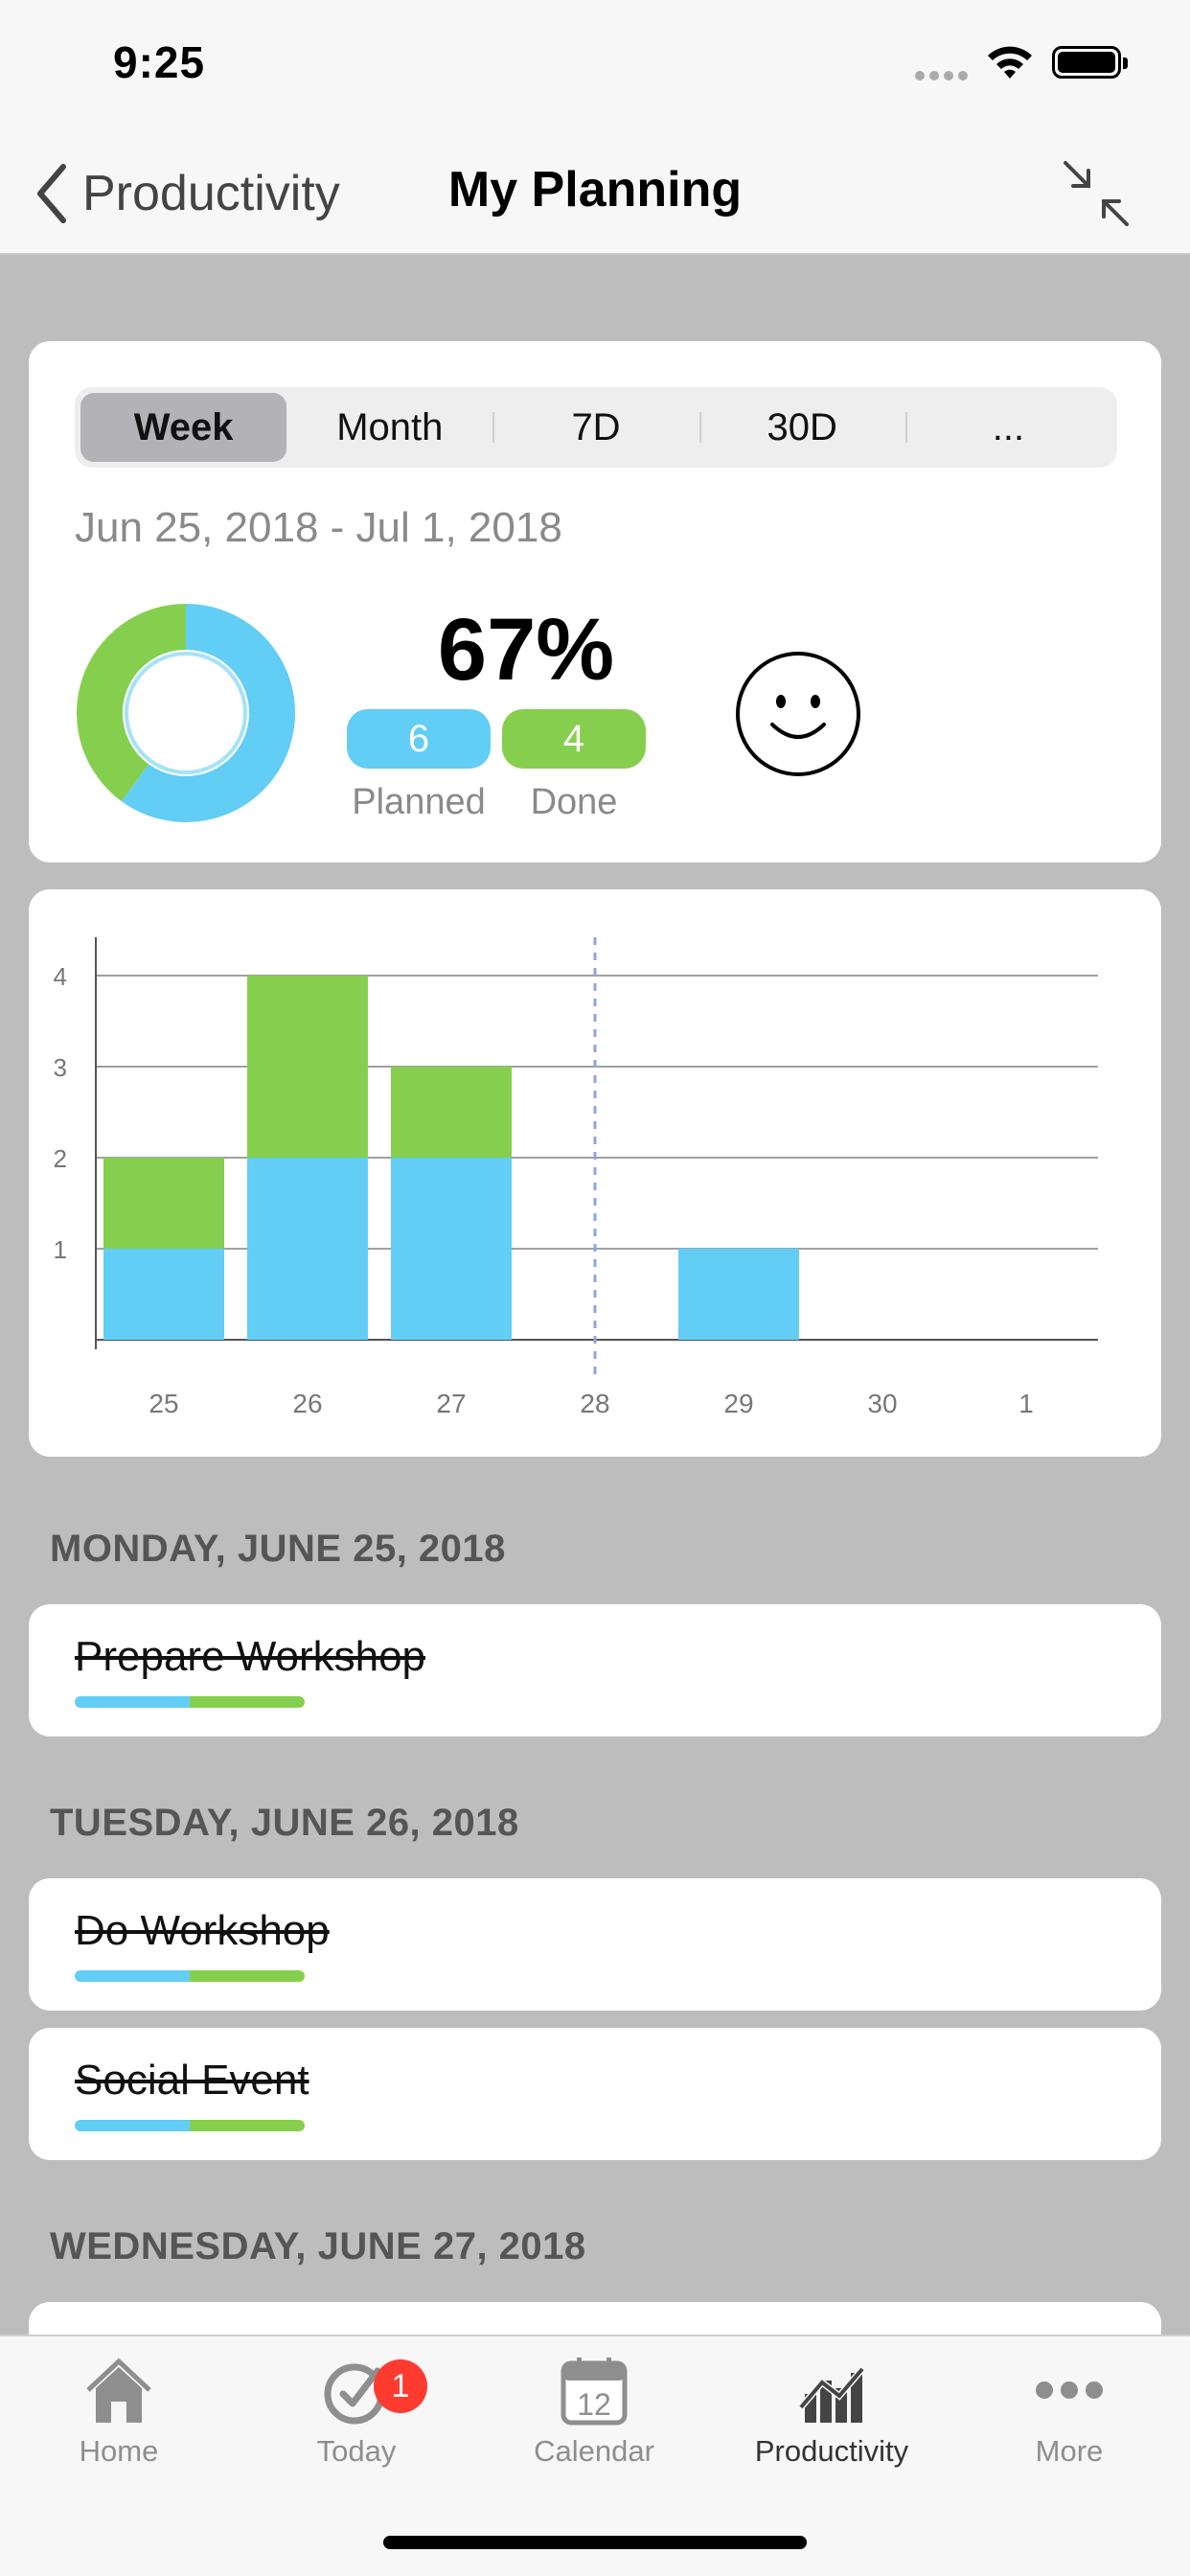 The image size is (1190, 2576). What do you see at coordinates (451, 1403) in the screenshot?
I see `x-tick-label: 27` at bounding box center [451, 1403].